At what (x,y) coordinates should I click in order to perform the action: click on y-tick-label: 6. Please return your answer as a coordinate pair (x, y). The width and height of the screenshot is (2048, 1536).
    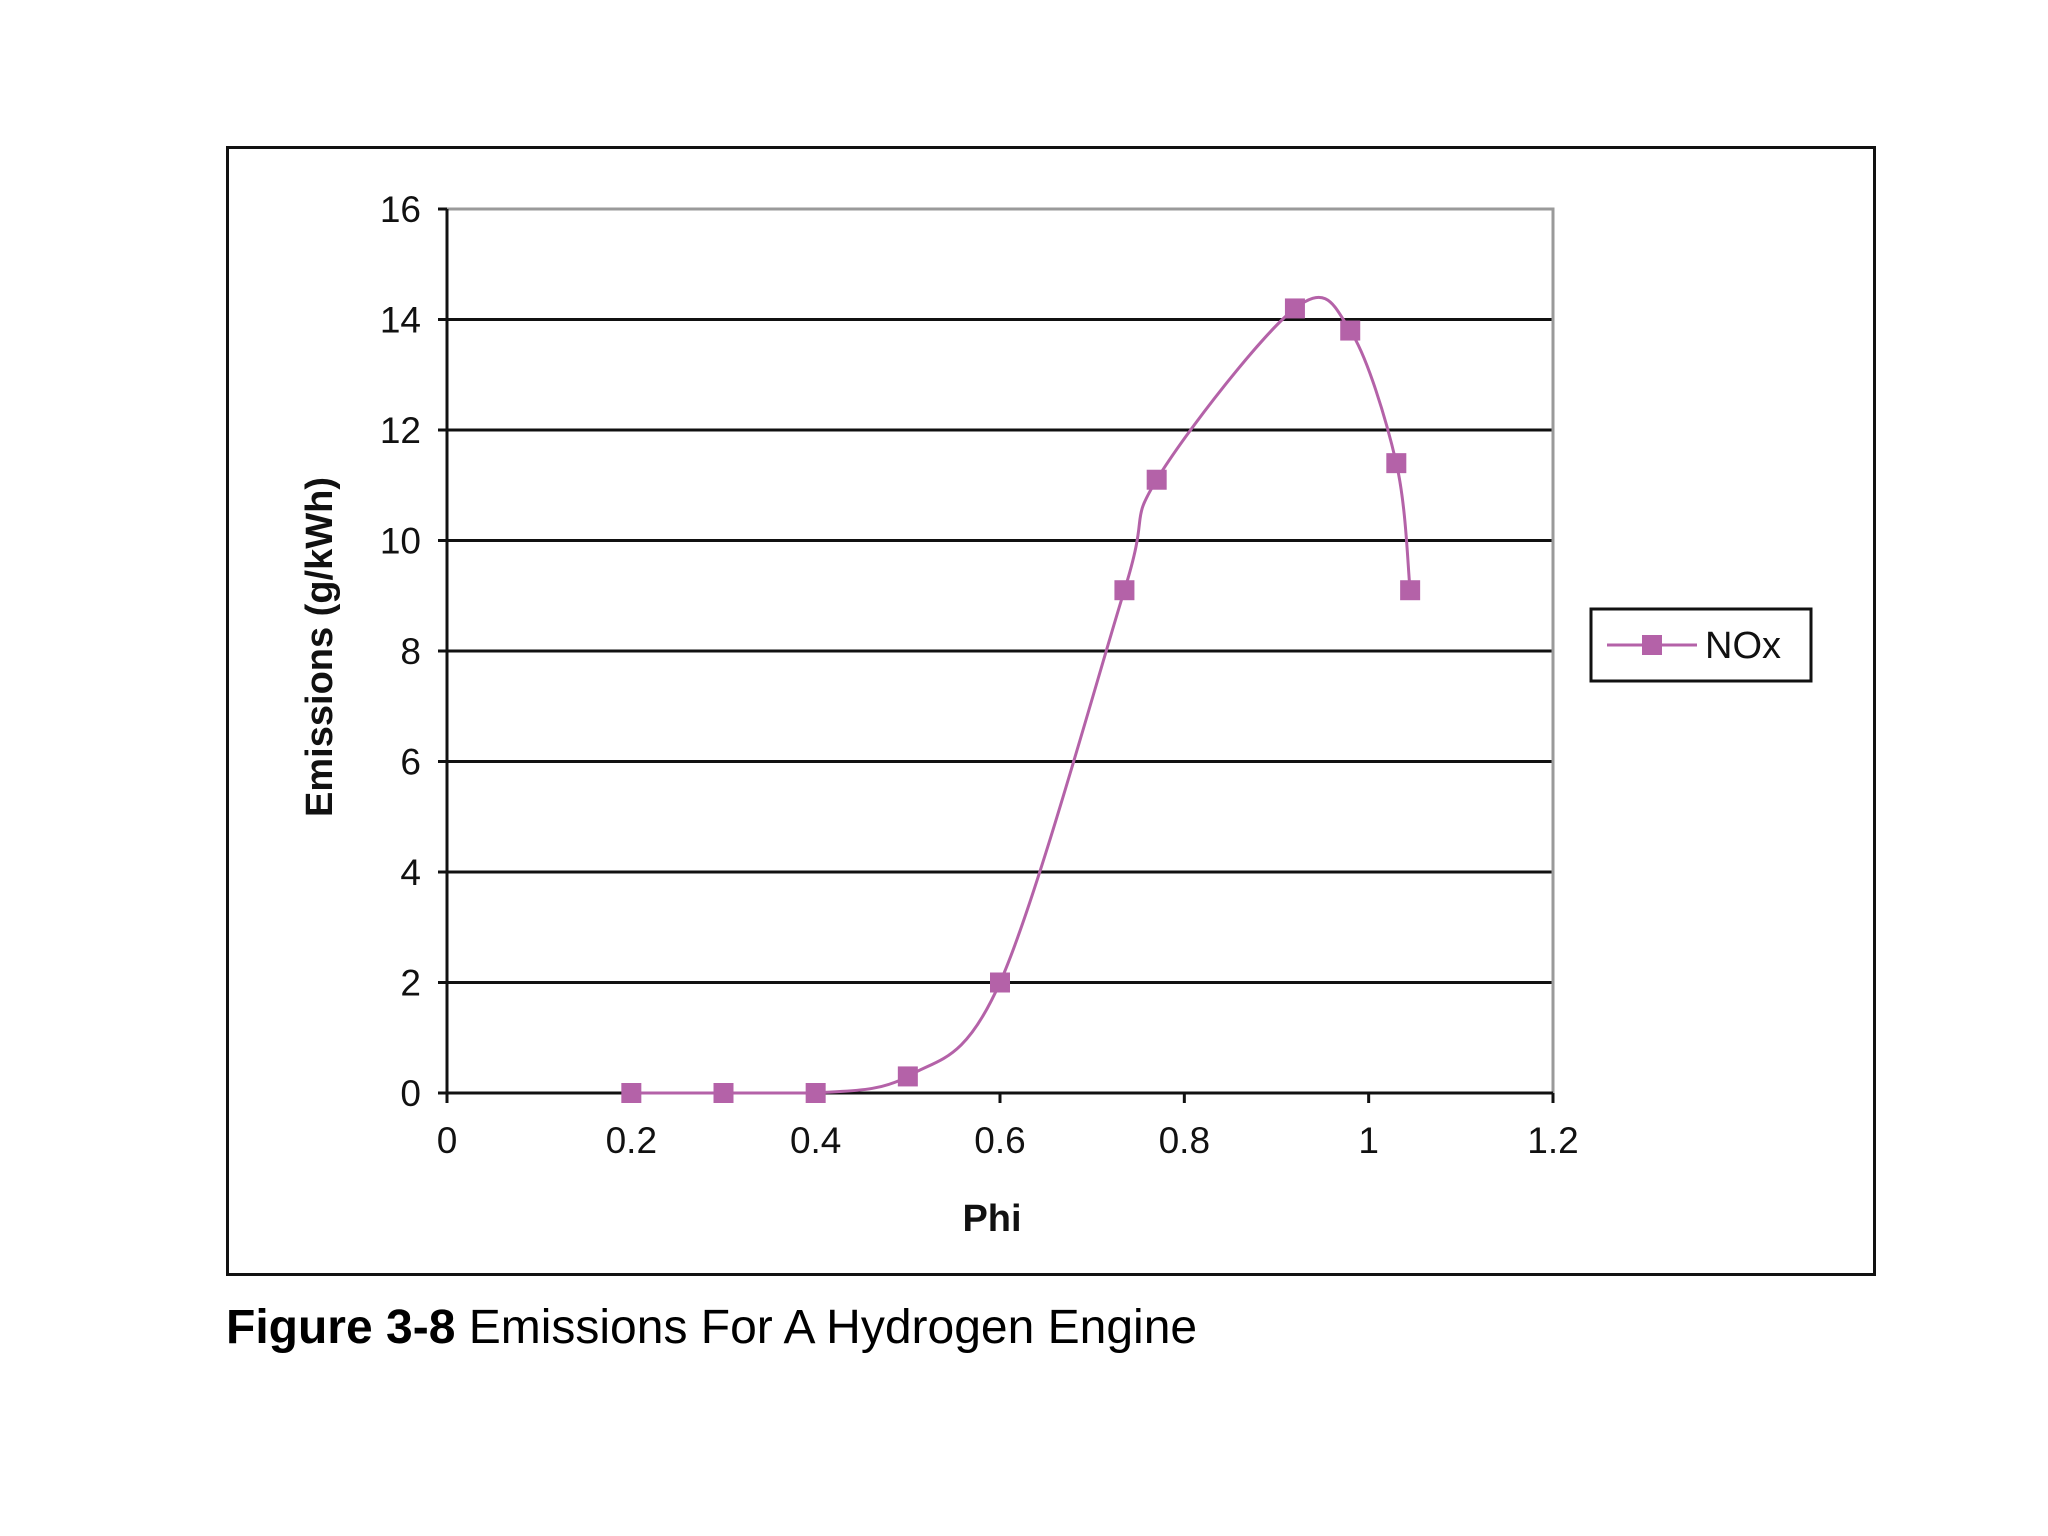
    Looking at the image, I should click on (410, 762).